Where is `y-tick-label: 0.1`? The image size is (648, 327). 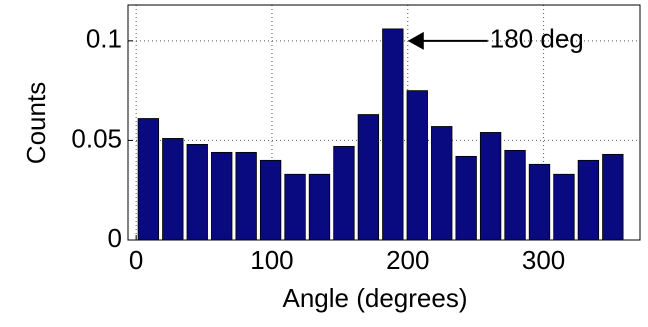 y-tick-label: 0.1 is located at coordinates (104, 39).